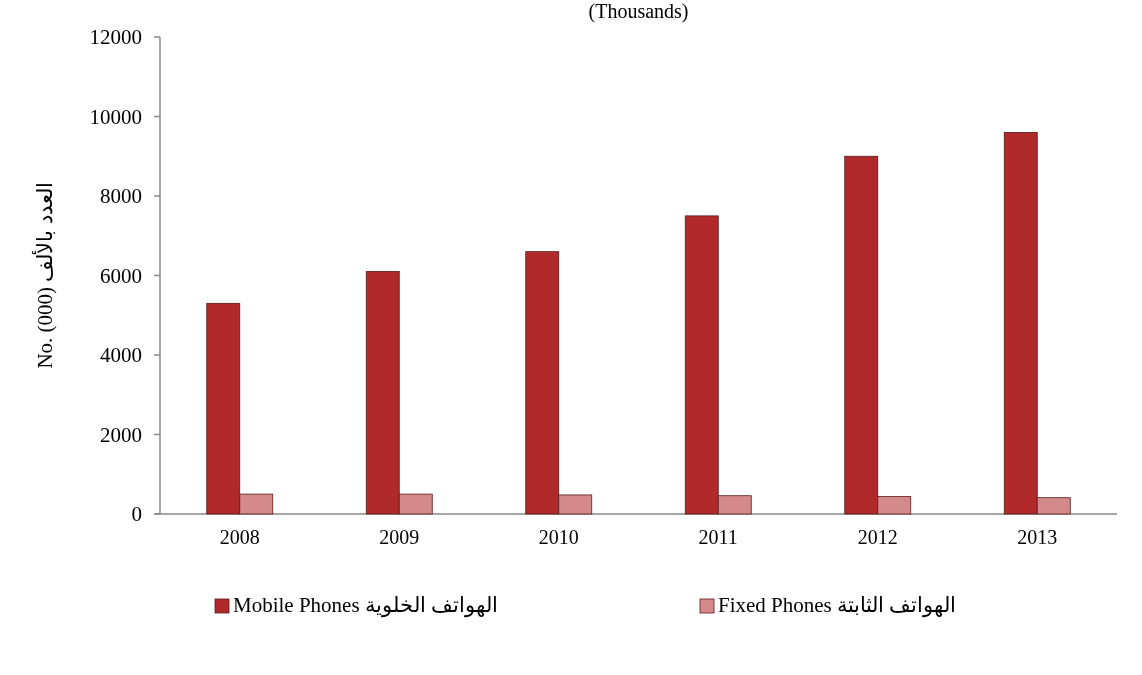 The height and width of the screenshot is (675, 1142). I want to click on y-tick-label: 4000, so click(121, 355).